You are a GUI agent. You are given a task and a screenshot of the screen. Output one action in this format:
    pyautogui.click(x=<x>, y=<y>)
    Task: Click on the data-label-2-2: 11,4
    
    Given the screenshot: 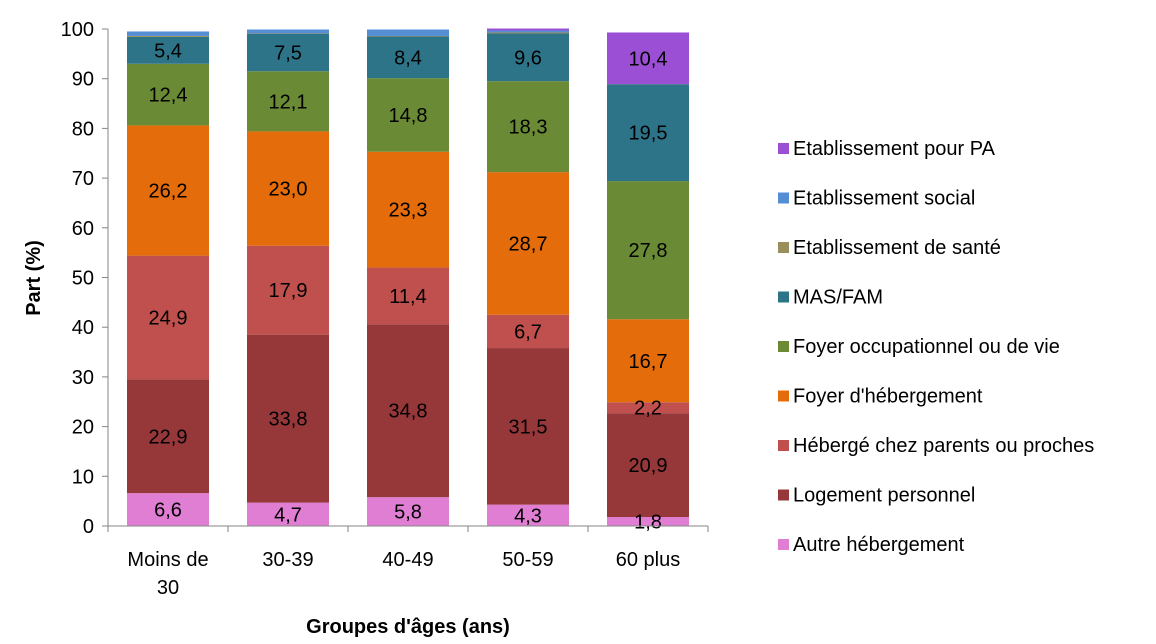 What is the action you would take?
    pyautogui.click(x=407, y=297)
    